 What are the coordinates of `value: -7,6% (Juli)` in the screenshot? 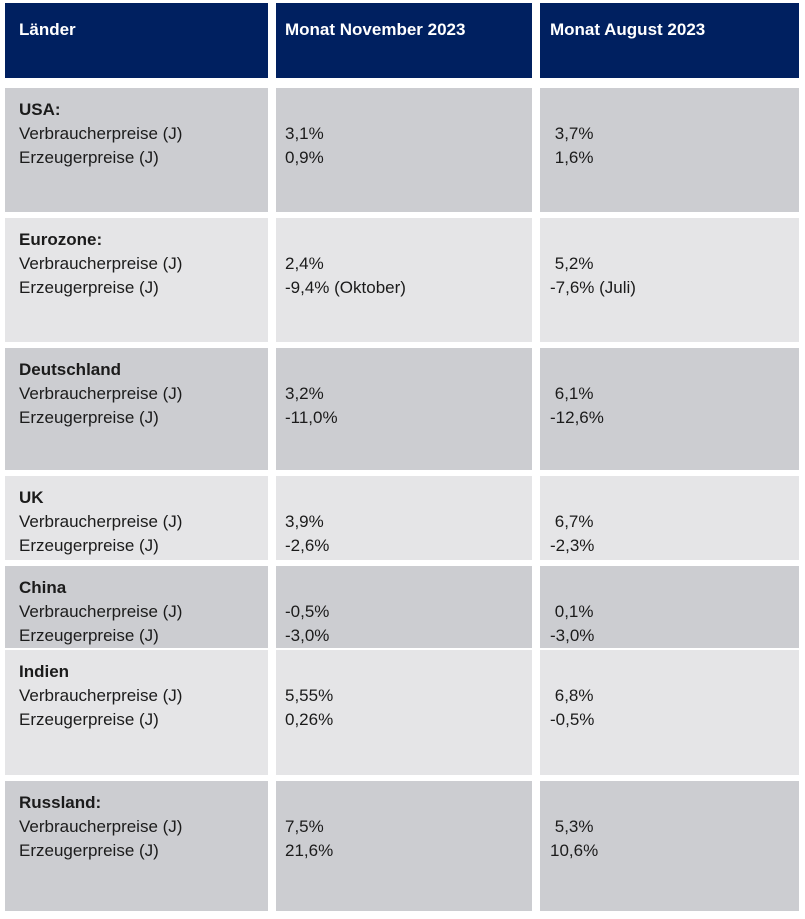 It's located at (593, 287).